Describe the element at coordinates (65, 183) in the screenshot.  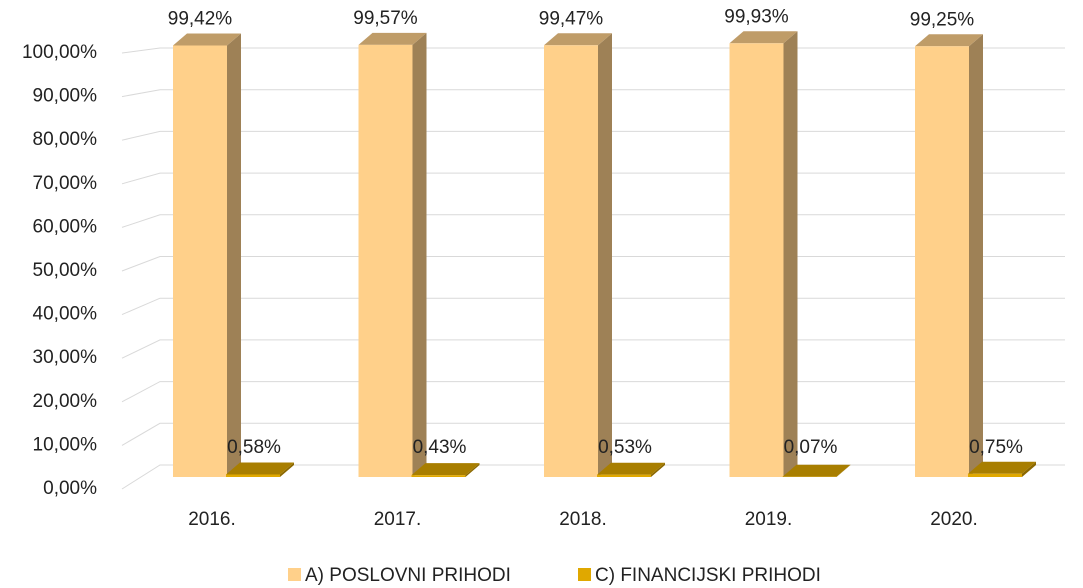
I see `y-tick-label: 70,00%` at that location.